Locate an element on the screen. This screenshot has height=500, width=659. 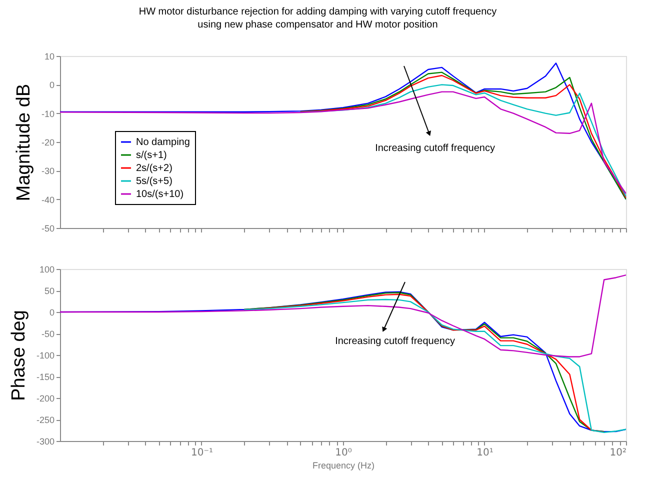
x-tick-label: 10⁰ is located at coordinates (343, 453).